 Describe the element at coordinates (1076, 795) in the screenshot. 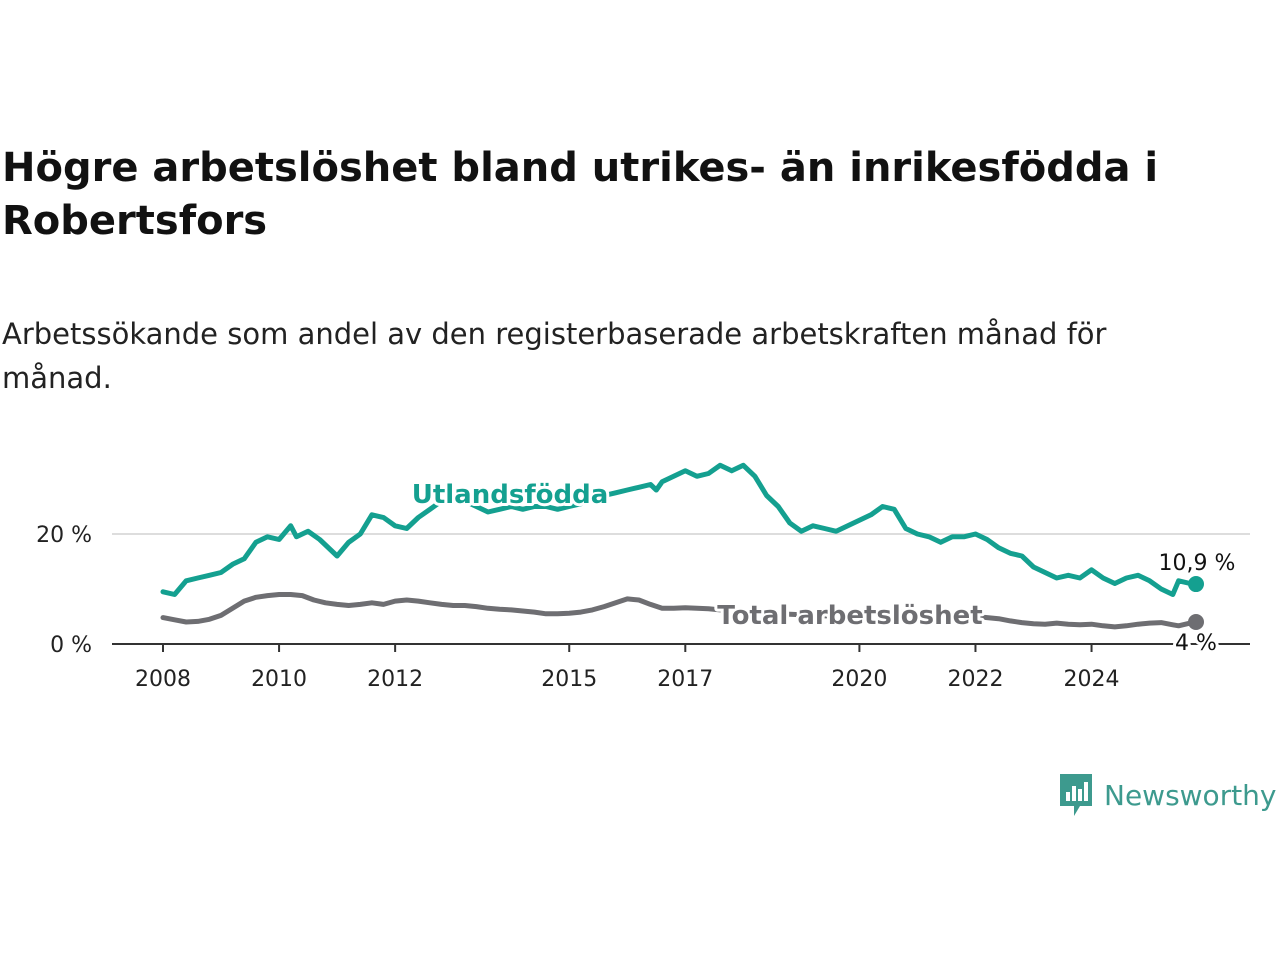

I see `newsworthy-logo-icon` at that location.